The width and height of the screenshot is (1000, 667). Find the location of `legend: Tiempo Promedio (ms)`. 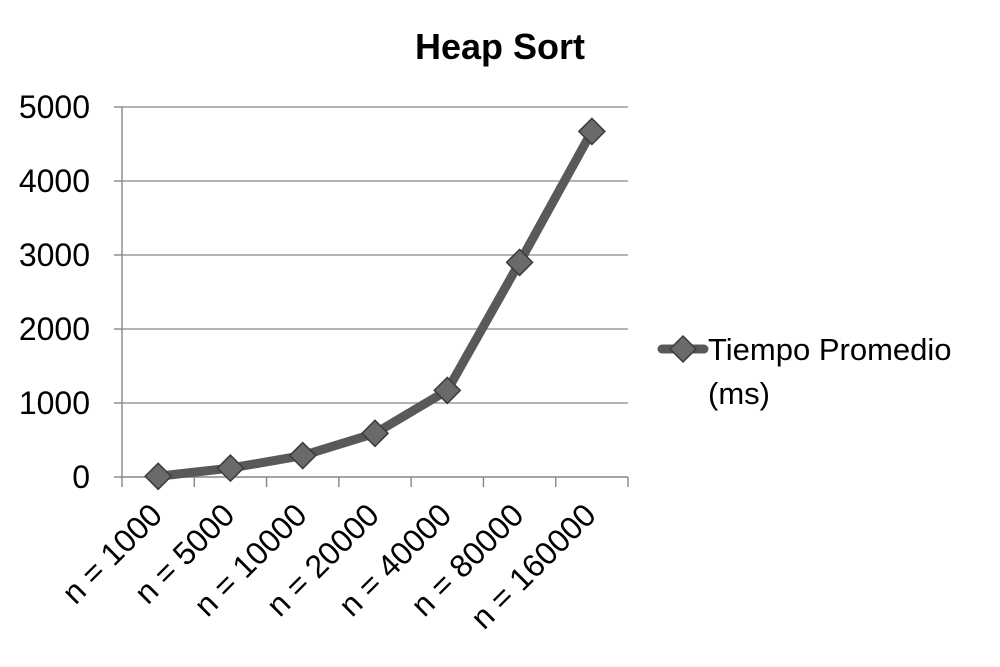

legend: Tiempo Promedio (ms) is located at coordinates (804, 371).